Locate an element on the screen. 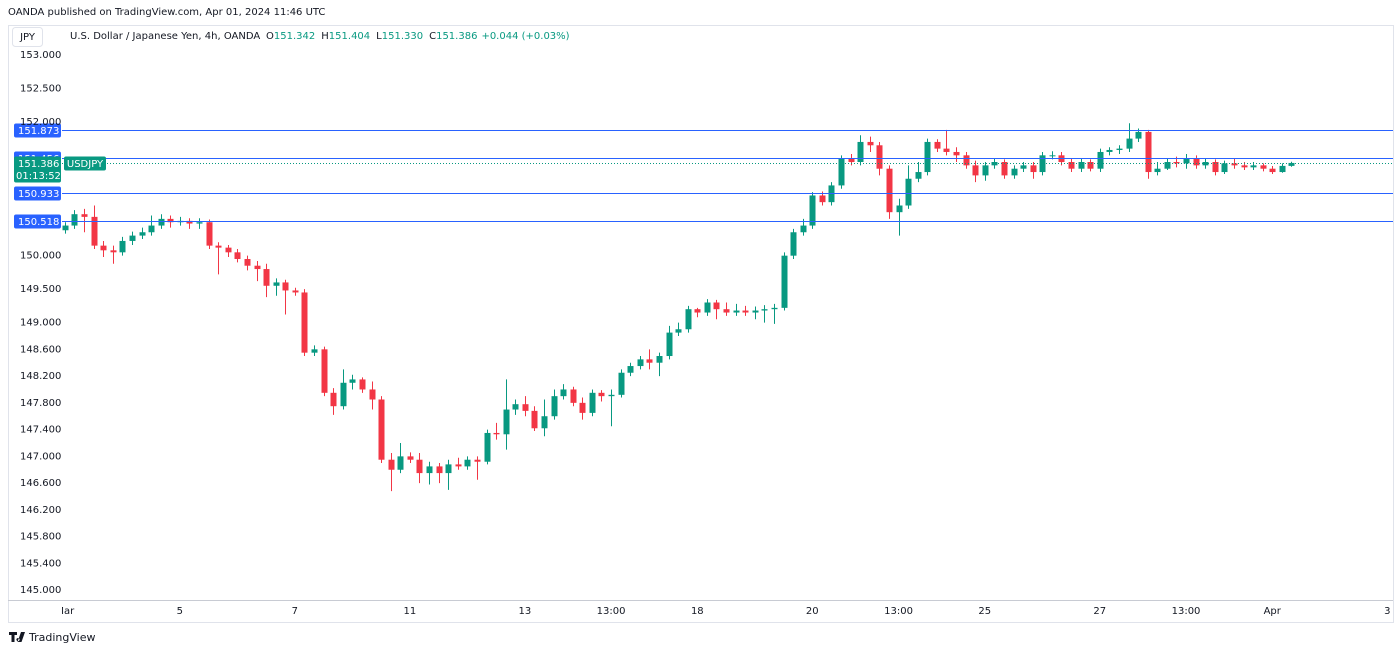 The width and height of the screenshot is (1400, 657). price-line-label: 150.518 is located at coordinates (38, 222).